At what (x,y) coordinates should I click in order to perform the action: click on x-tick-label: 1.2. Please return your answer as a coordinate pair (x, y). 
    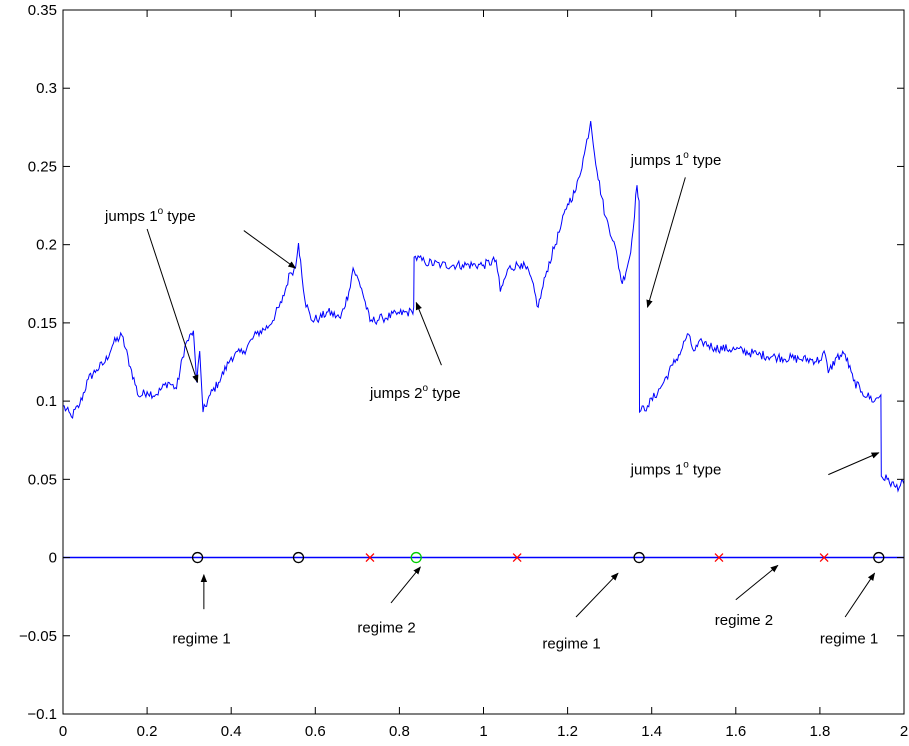
    Looking at the image, I should click on (567, 731).